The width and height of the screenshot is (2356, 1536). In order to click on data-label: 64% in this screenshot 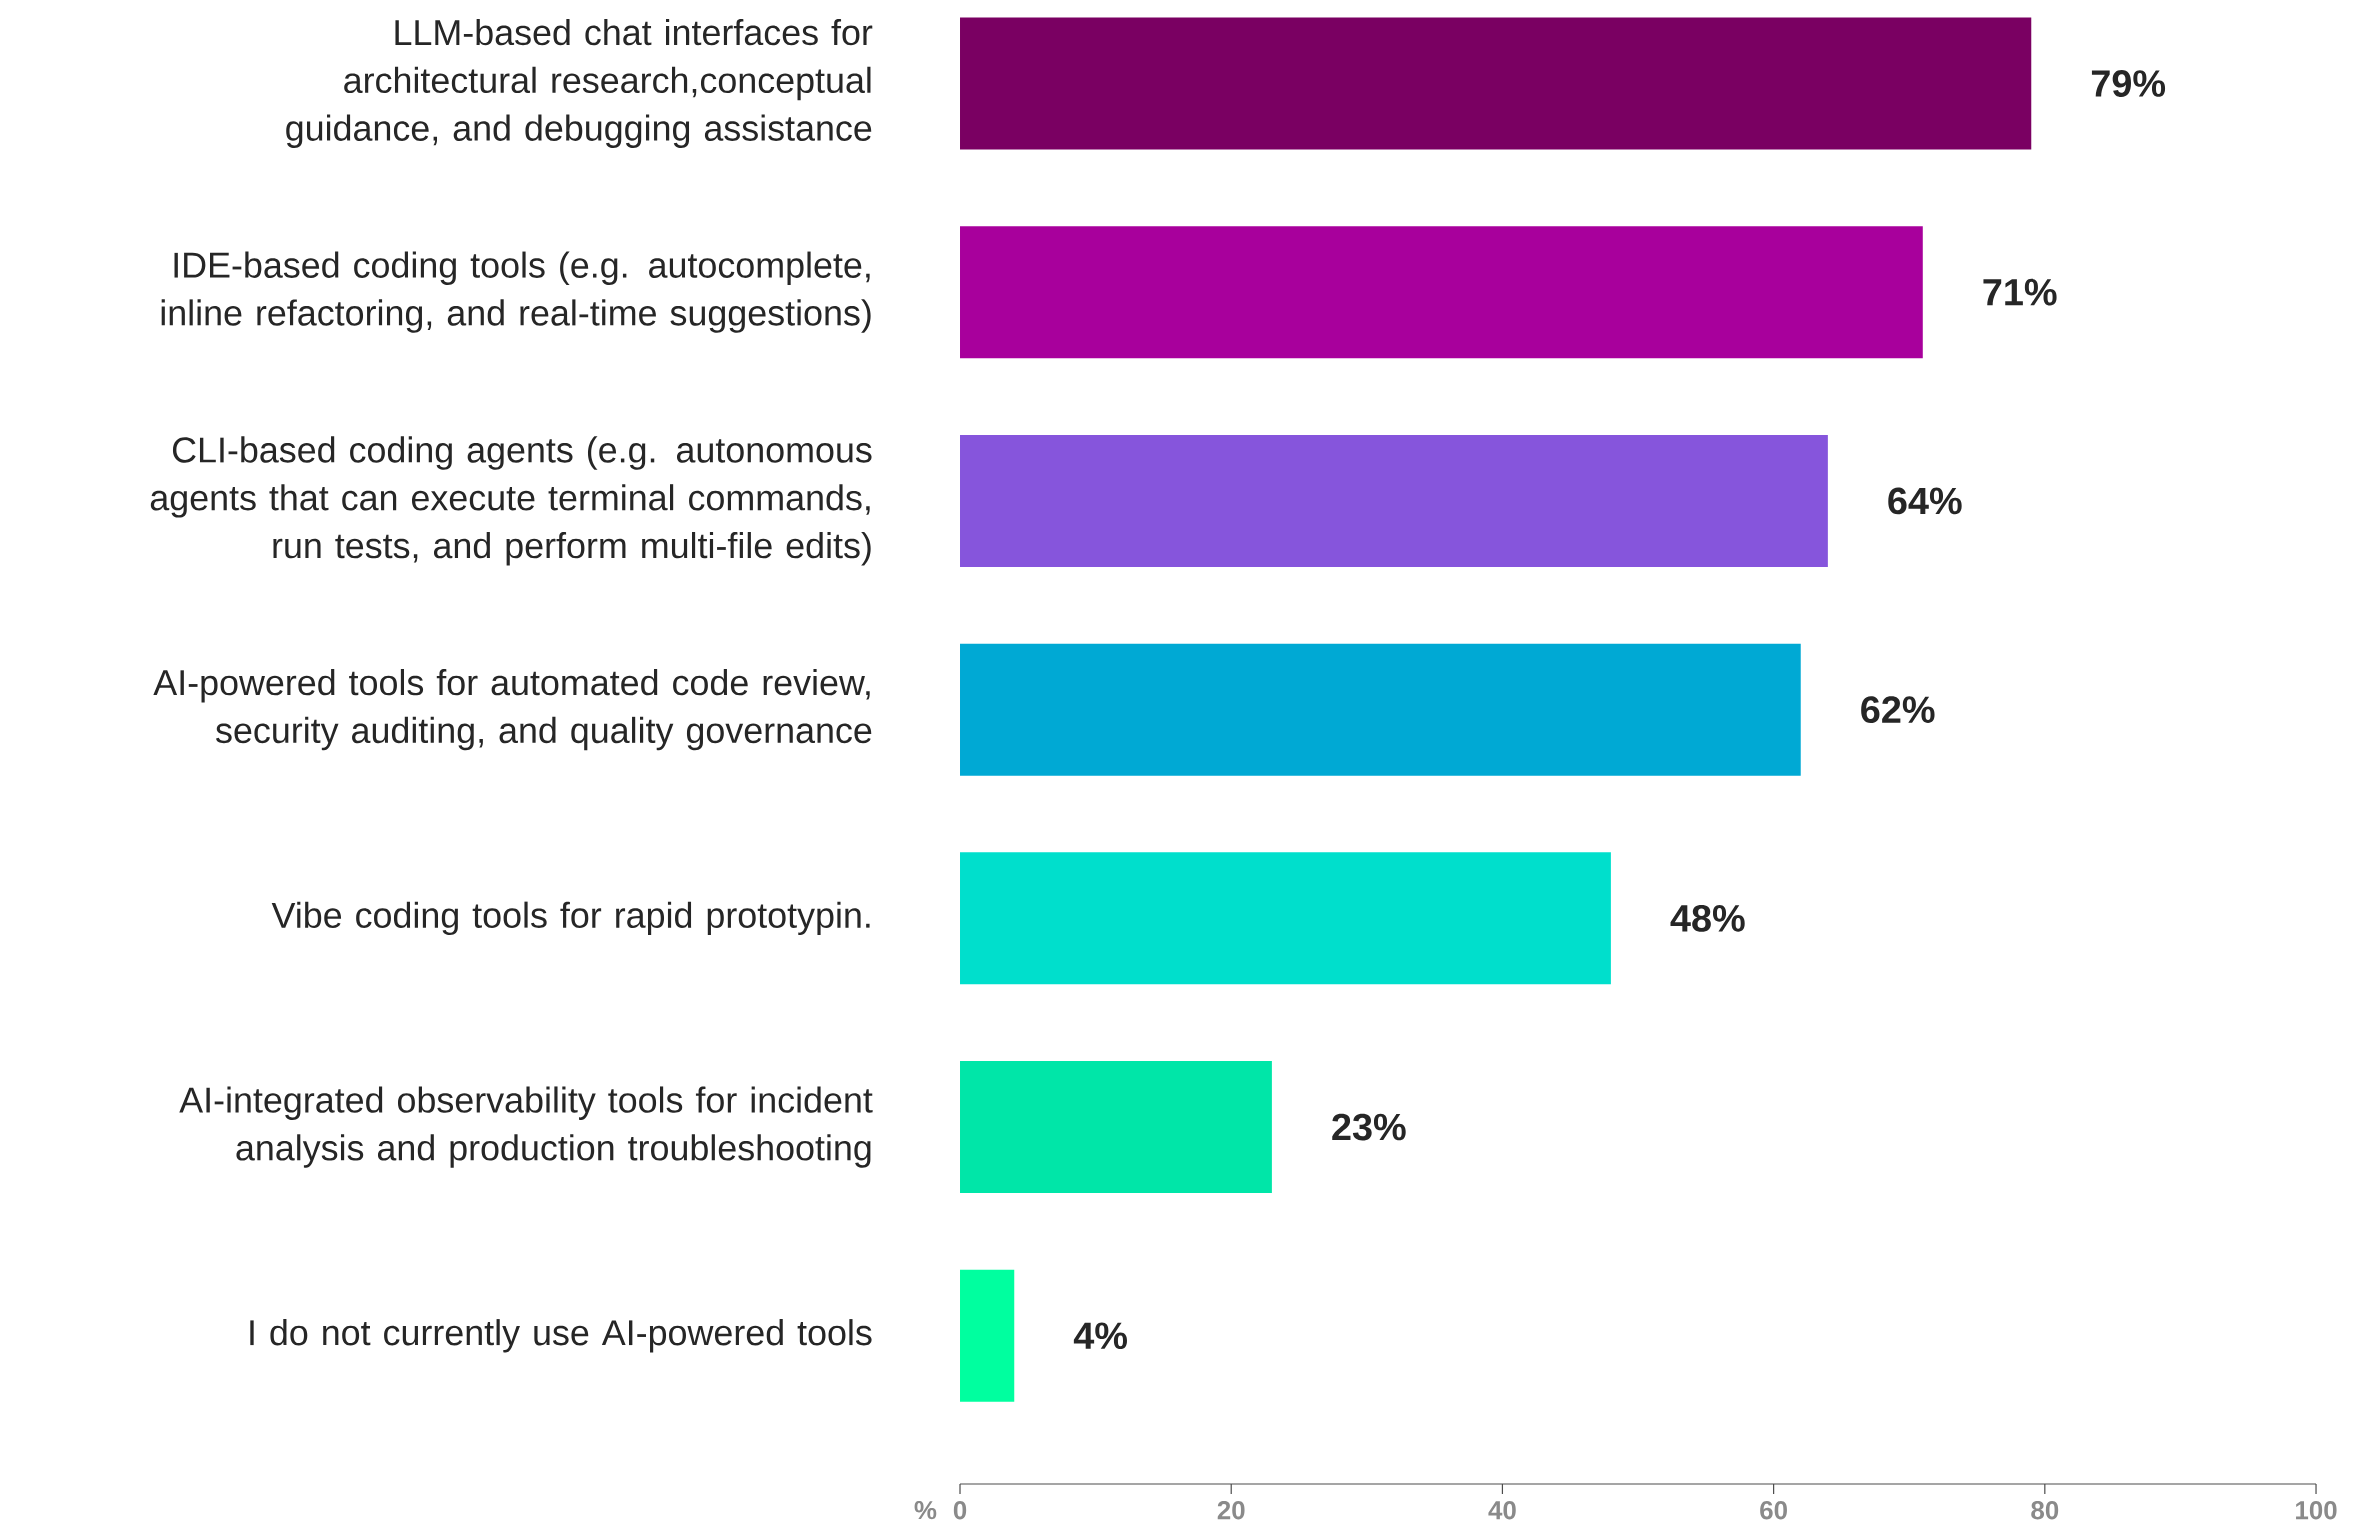, I will do `click(1925, 501)`.